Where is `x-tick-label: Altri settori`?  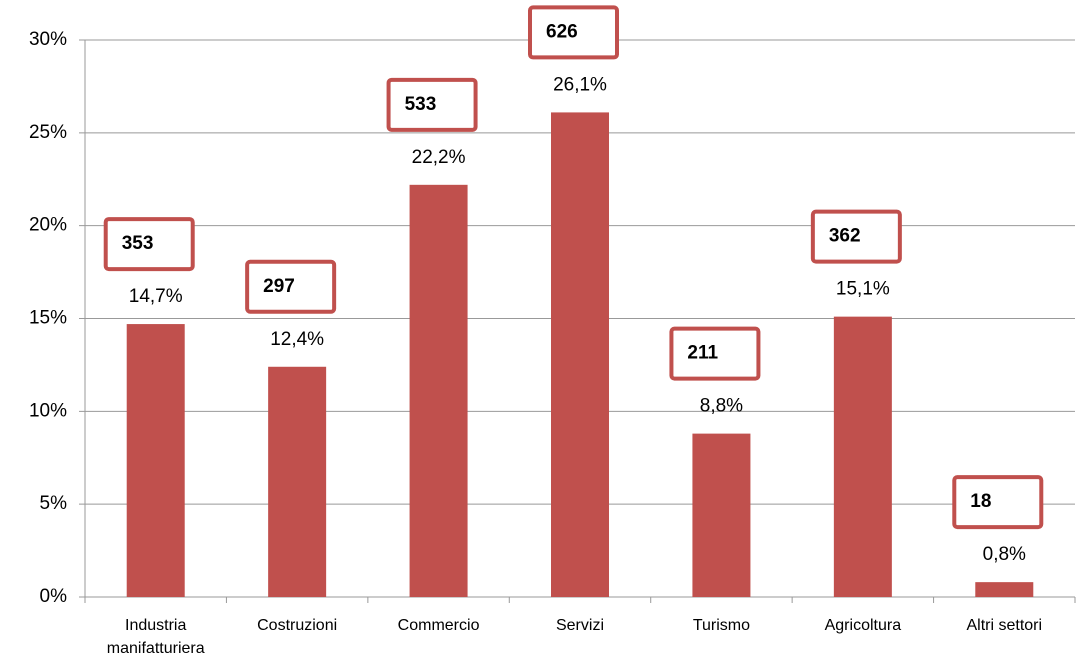 x-tick-label: Altri settori is located at coordinates (1004, 625).